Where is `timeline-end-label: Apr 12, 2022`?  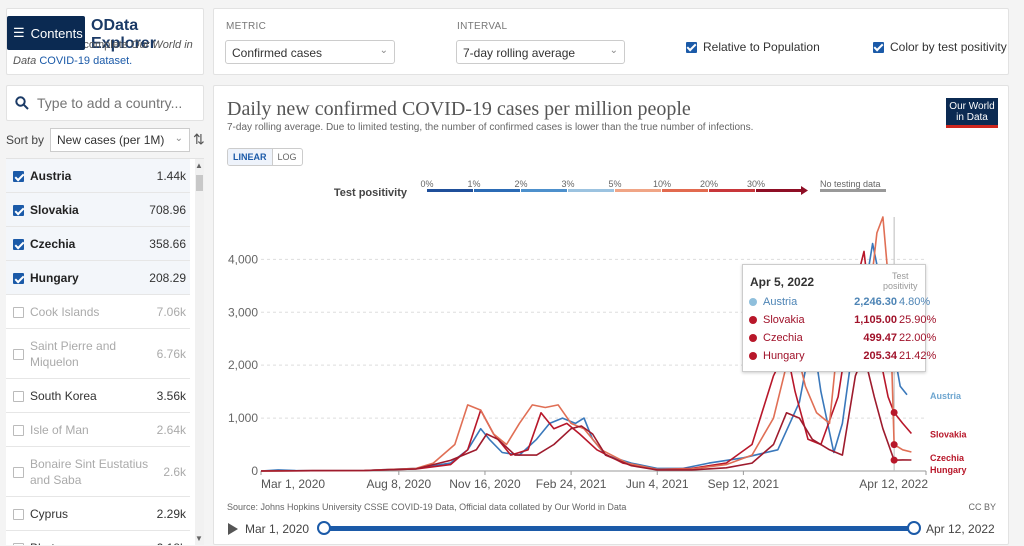
timeline-end-label: Apr 12, 2022 is located at coordinates (960, 529).